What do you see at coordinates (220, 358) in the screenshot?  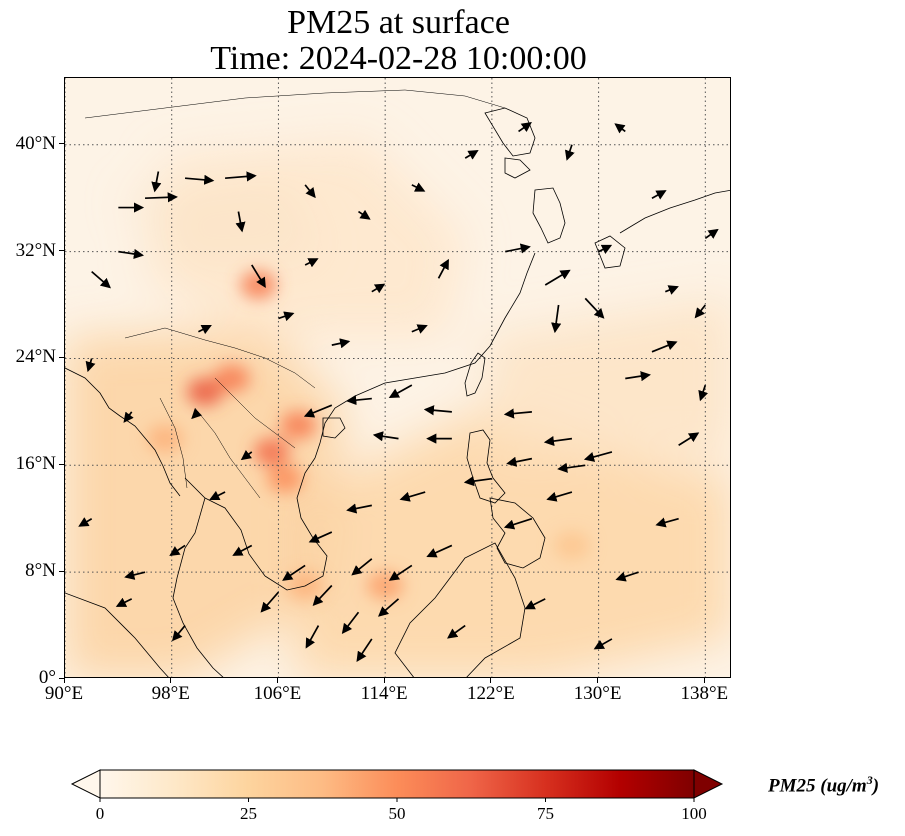 I see `border-southwest` at bounding box center [220, 358].